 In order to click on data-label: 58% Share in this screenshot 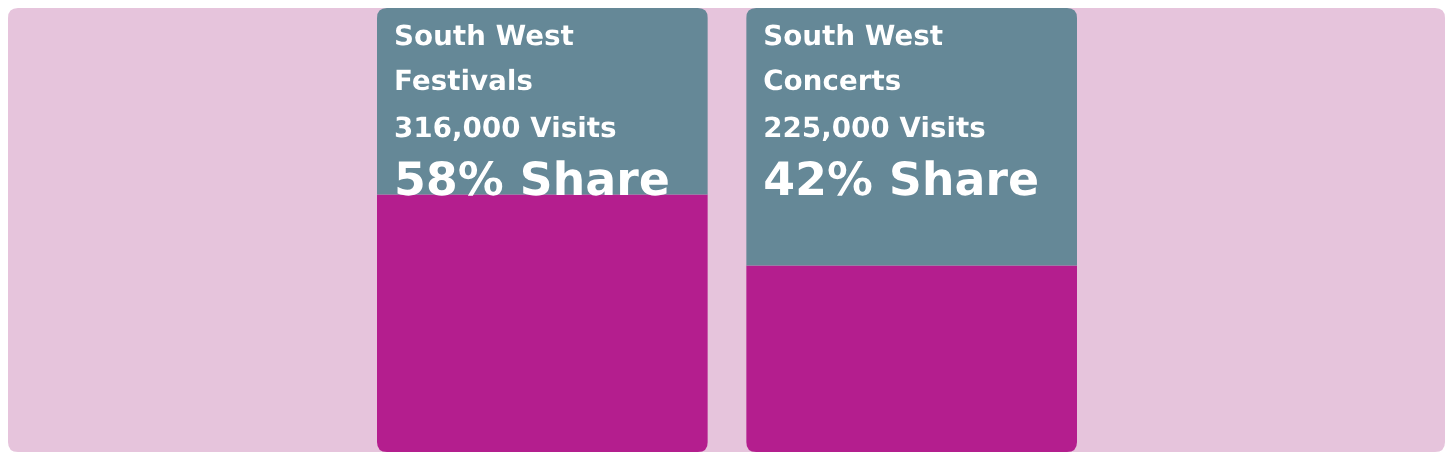, I will do `click(532, 178)`.